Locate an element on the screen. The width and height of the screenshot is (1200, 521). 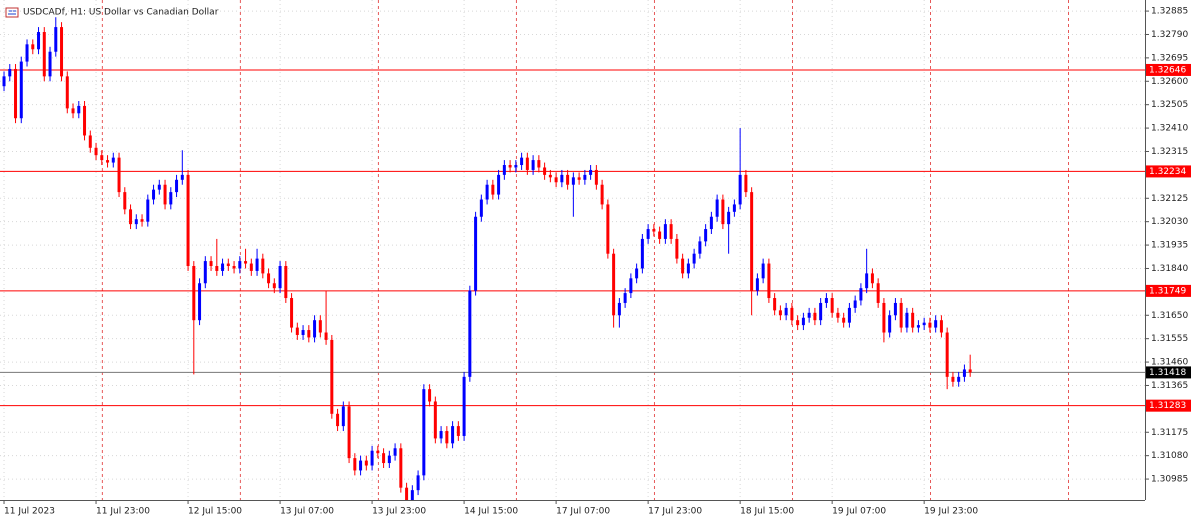
x-tick-label: 17 Jul 07:00 is located at coordinates (583, 512).